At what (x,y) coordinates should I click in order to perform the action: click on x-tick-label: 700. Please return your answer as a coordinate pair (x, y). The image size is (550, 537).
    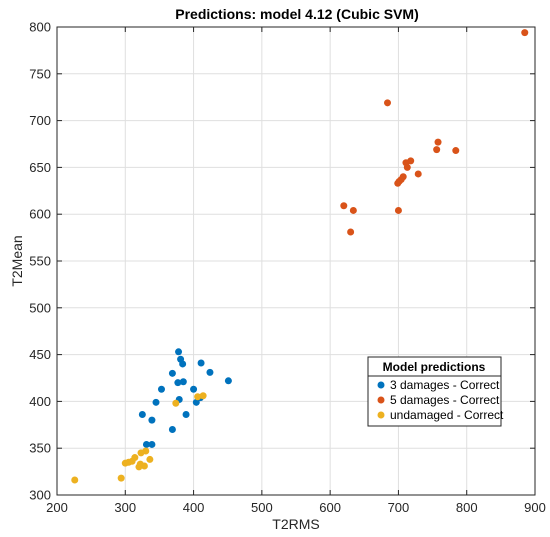
    Looking at the image, I should click on (399, 507).